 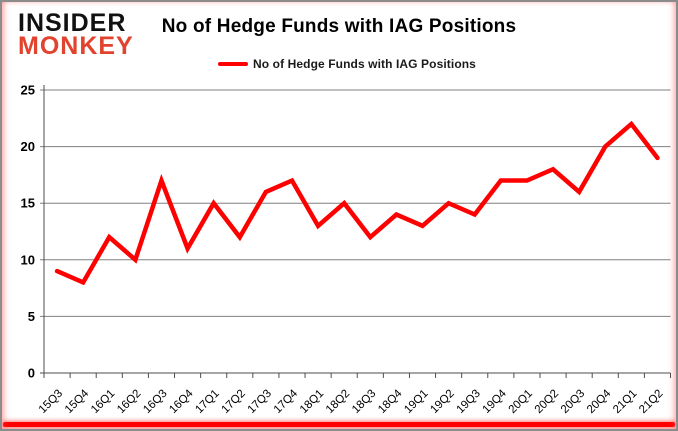 I want to click on svg-text: 20Q1, so click(x=521, y=402).